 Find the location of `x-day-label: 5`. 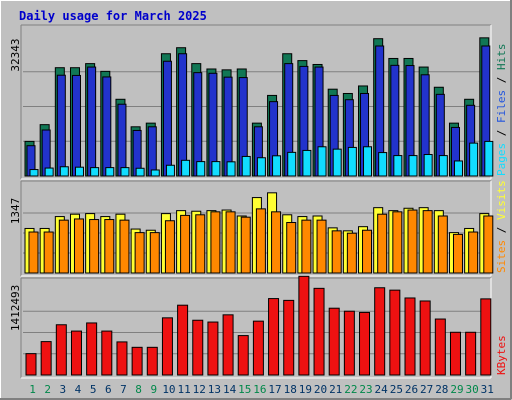

x-day-label: 5 is located at coordinates (93, 389).